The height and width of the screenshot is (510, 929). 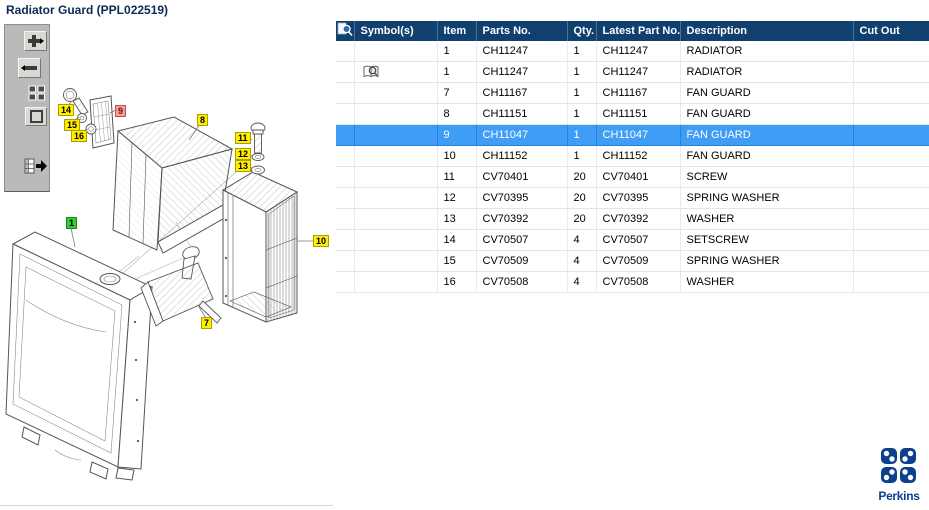 I want to click on cell-parts-no: CV70392, so click(x=522, y=219).